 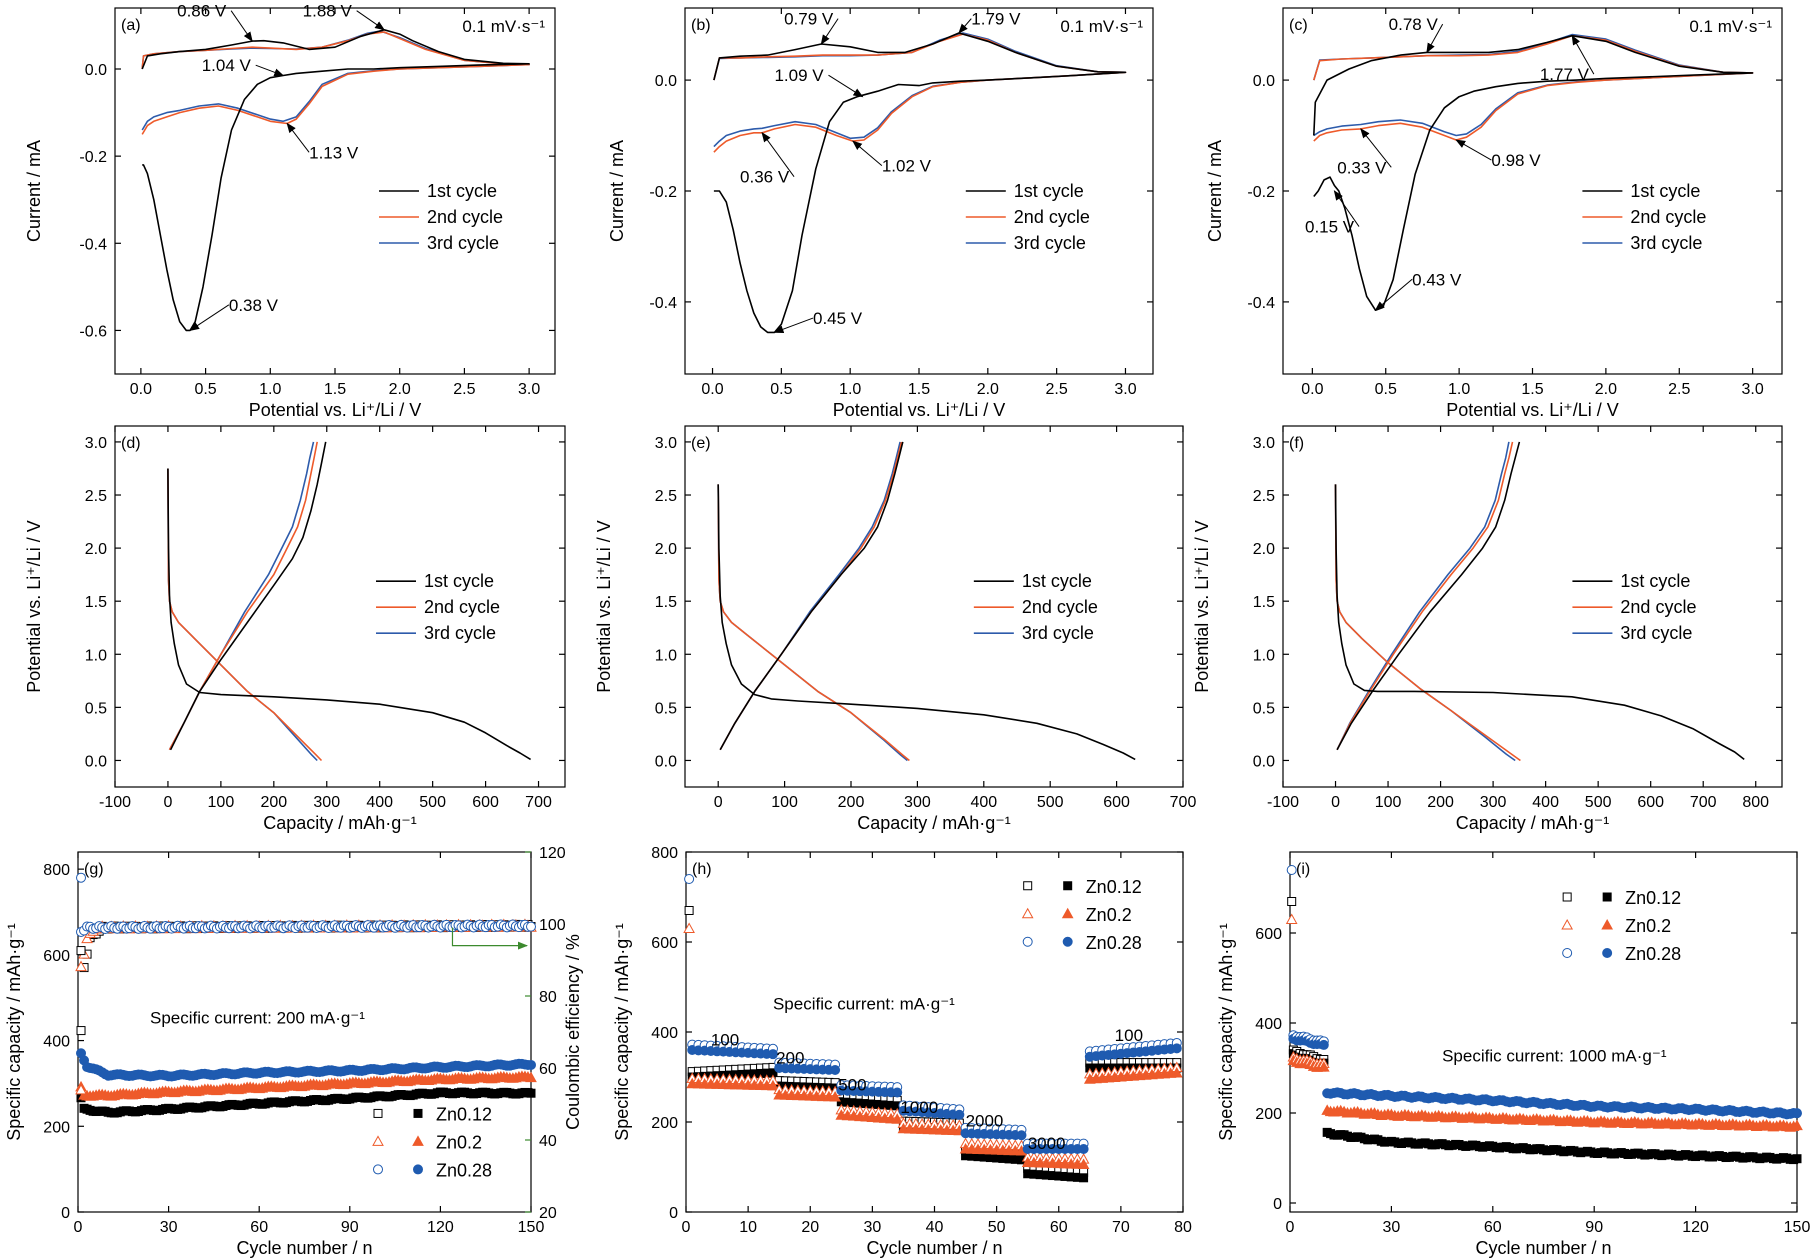 What do you see at coordinates (1554, 1055) in the screenshot?
I see `specific-current-label: Specific current: 1000 mA·g⁻¹` at bounding box center [1554, 1055].